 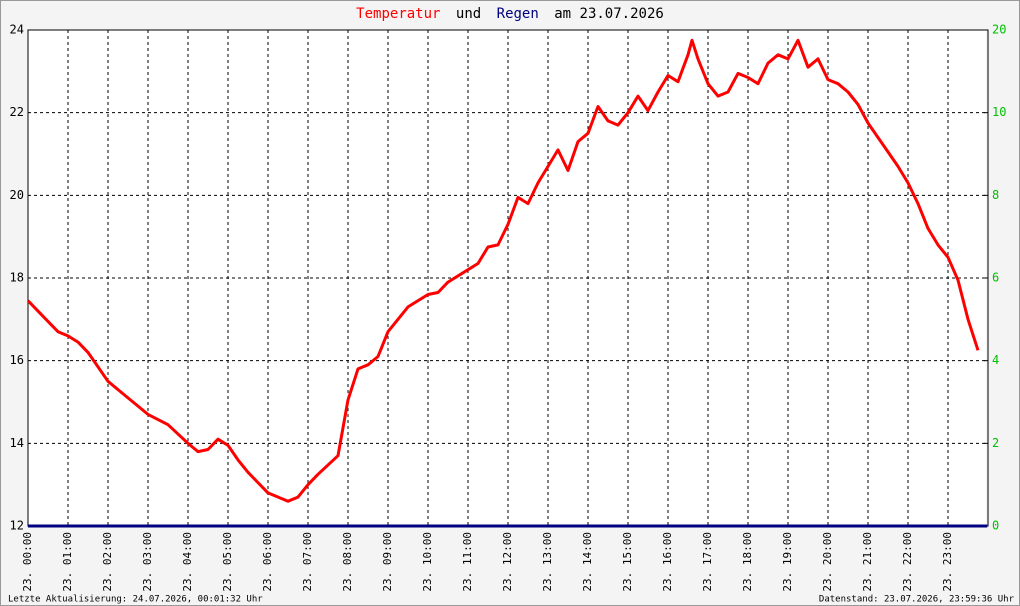 What do you see at coordinates (995, 443) in the screenshot?
I see `y2-tick-label: 2` at bounding box center [995, 443].